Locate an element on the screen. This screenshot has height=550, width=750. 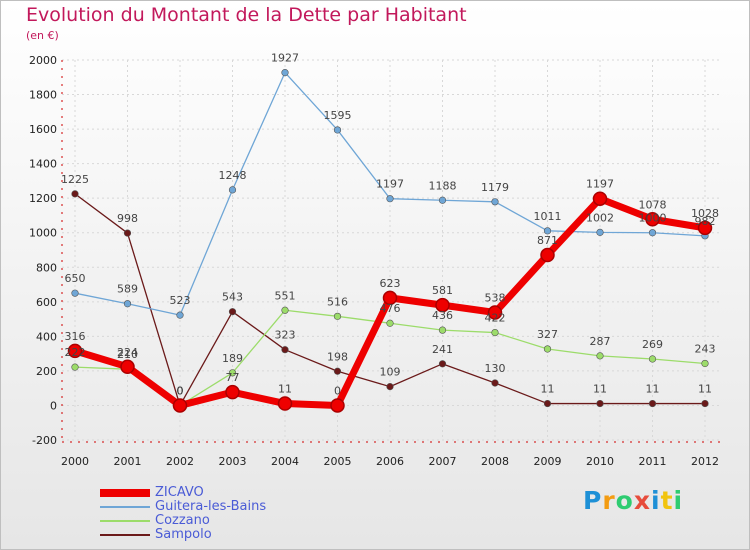
data-label-guitera-les-bains: 1179 is located at coordinates (495, 187).